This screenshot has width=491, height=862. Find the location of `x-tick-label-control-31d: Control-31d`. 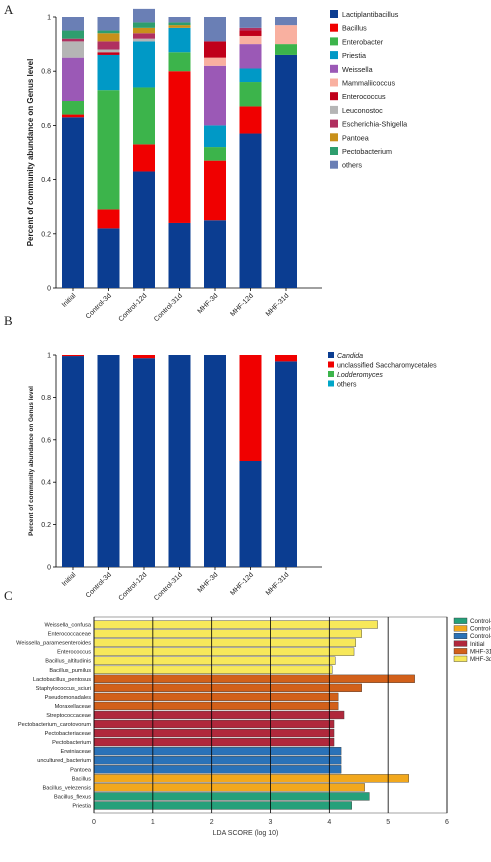

x-tick-label-control-31d: Control-31d is located at coordinates (168, 586).